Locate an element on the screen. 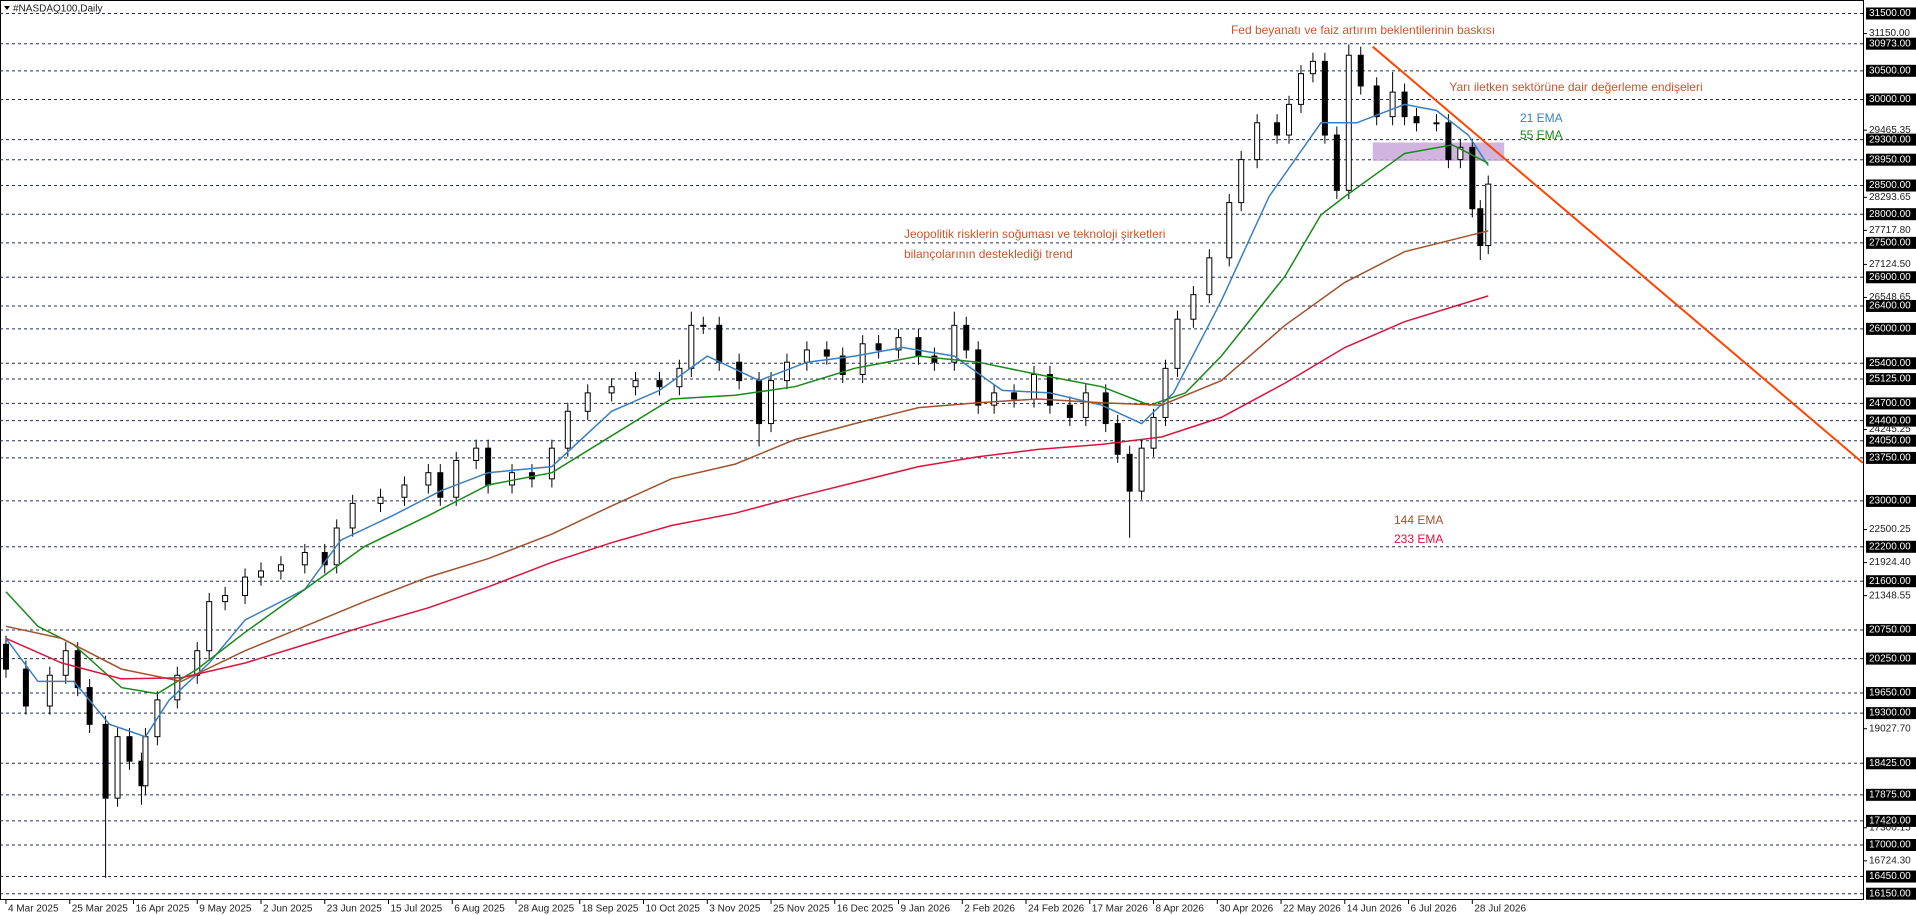 The image size is (1916, 915). level-label: 23750.00 is located at coordinates (1890, 458).